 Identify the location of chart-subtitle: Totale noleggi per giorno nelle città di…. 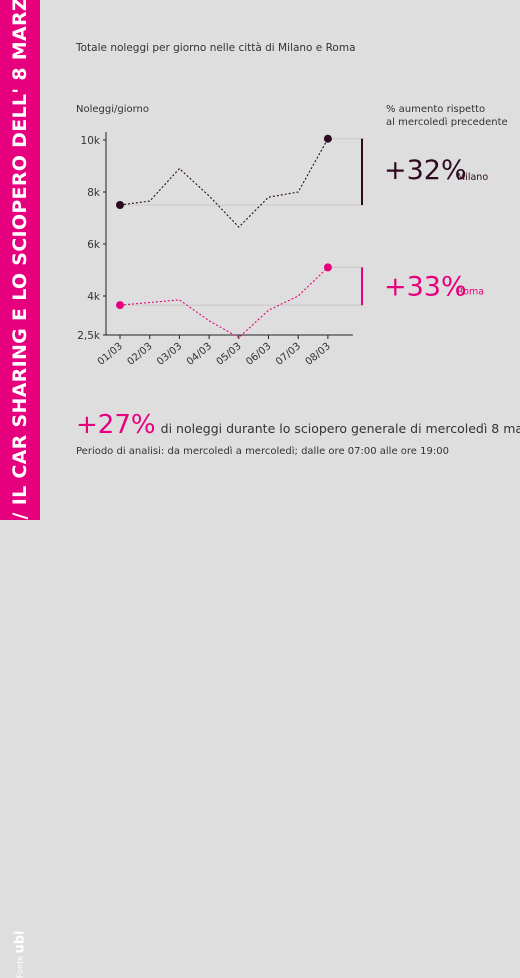
(216, 48).